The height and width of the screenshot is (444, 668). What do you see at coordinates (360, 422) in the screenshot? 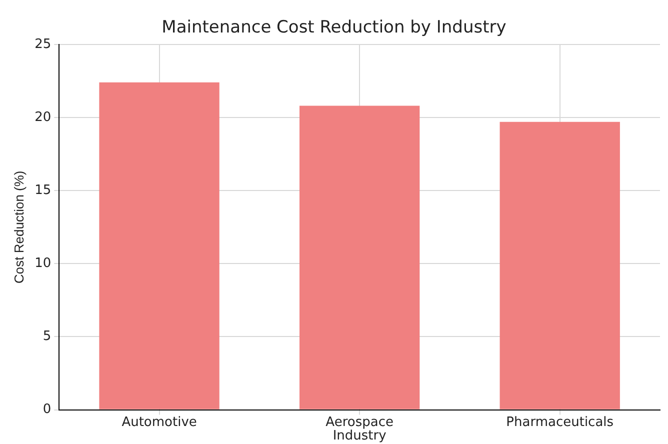
I see `x-tick-label: Aerospace` at bounding box center [360, 422].